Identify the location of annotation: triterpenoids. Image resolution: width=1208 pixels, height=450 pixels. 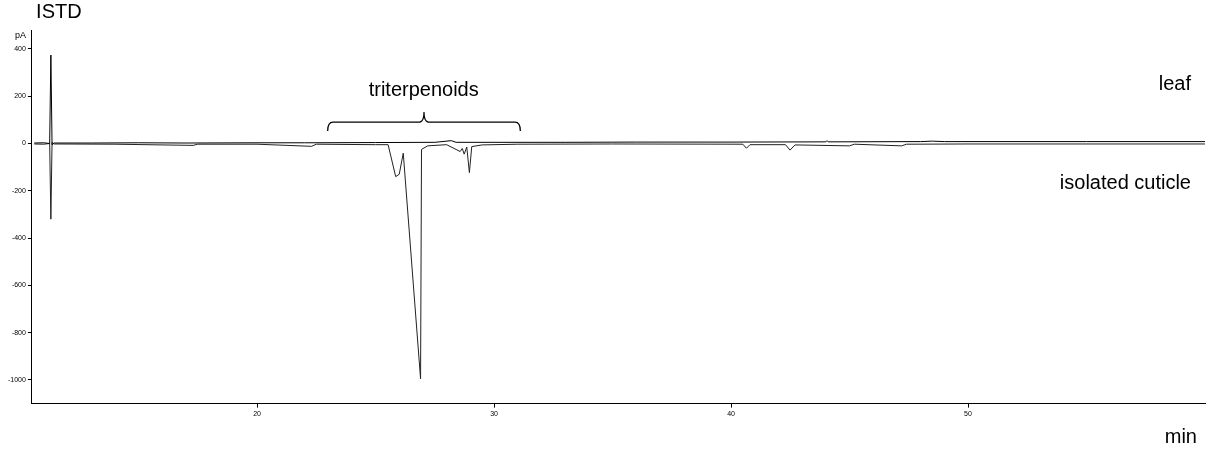
(423, 88).